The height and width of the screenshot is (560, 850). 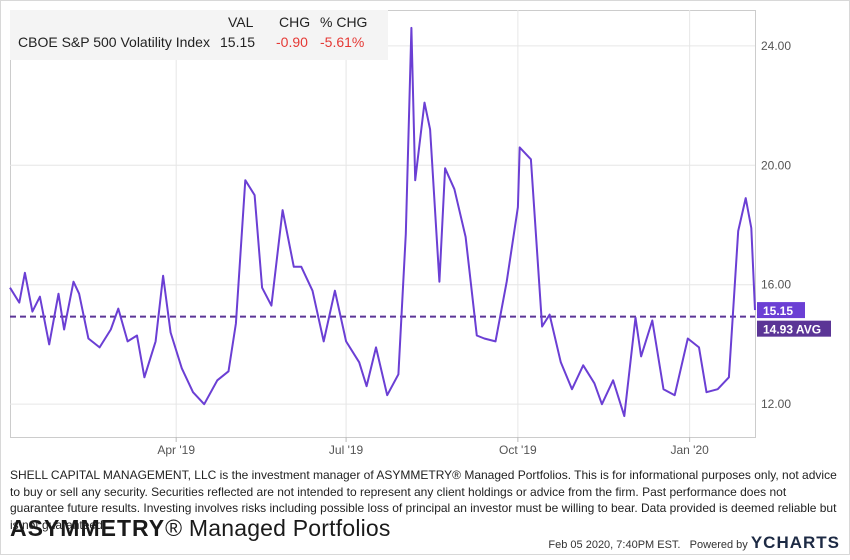 I want to click on x-tick-label: Jul '19, so click(x=346, y=450).